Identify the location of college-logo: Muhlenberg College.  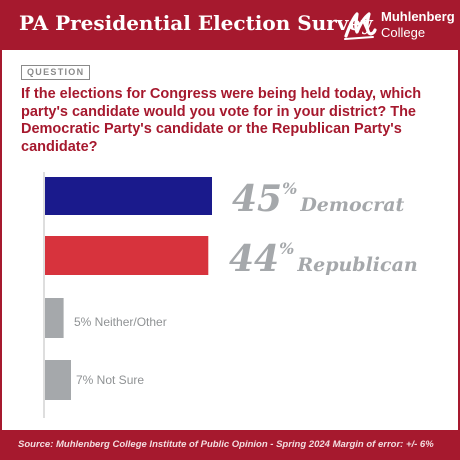
(399, 25).